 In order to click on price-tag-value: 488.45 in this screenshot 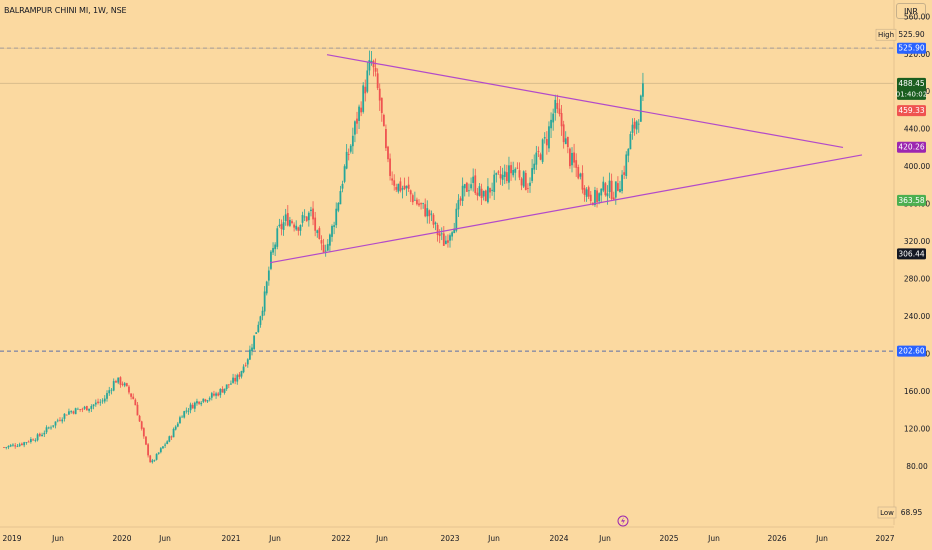, I will do `click(911, 83)`.